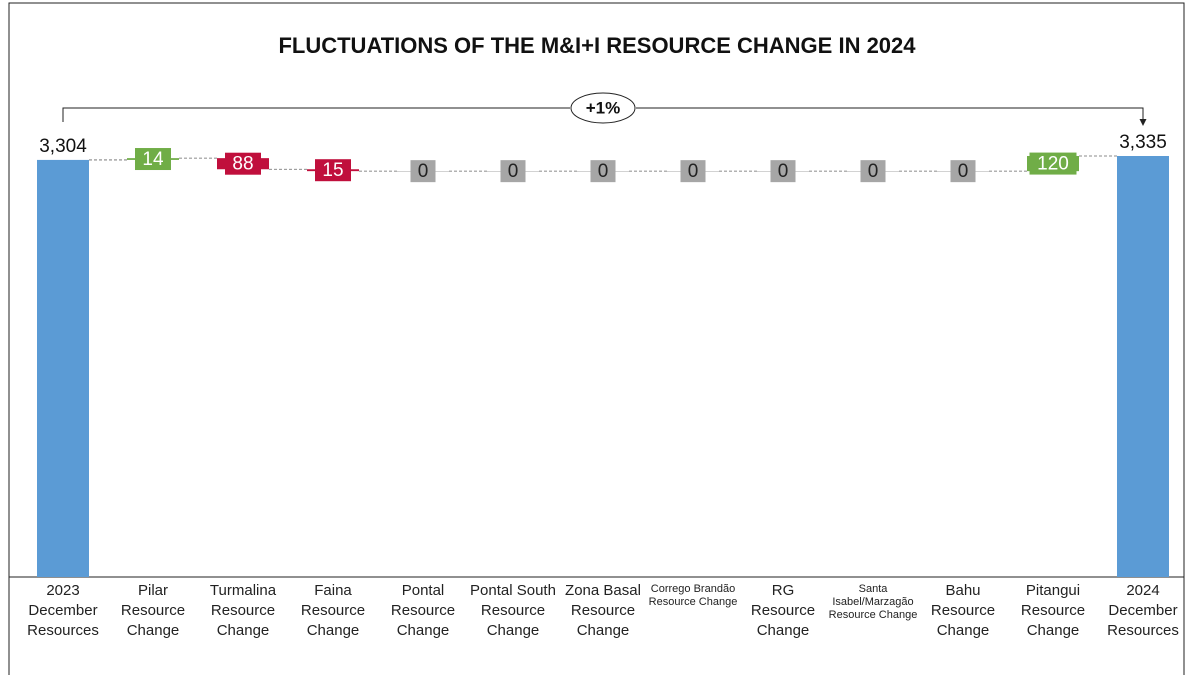  I want to click on x-tick-label: Pilar Resource Change, so click(153, 610).